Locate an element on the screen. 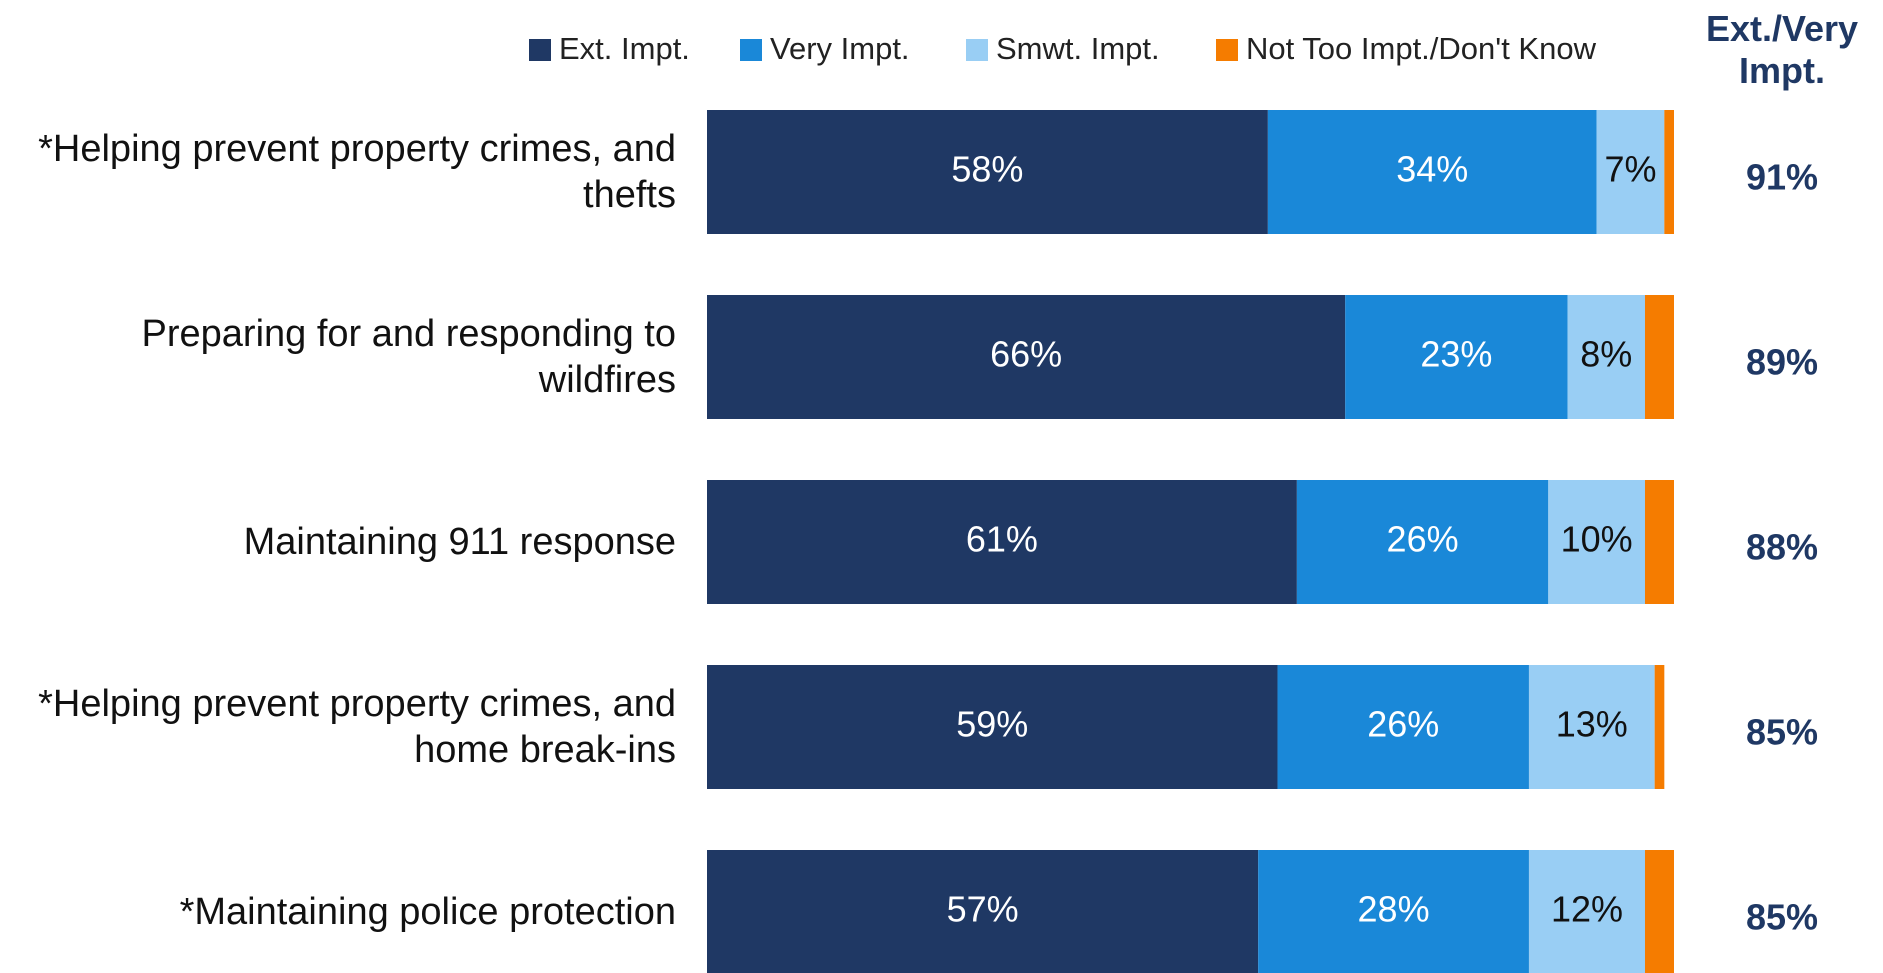 This screenshot has width=1883, height=973. value-label: 57% is located at coordinates (983, 909).